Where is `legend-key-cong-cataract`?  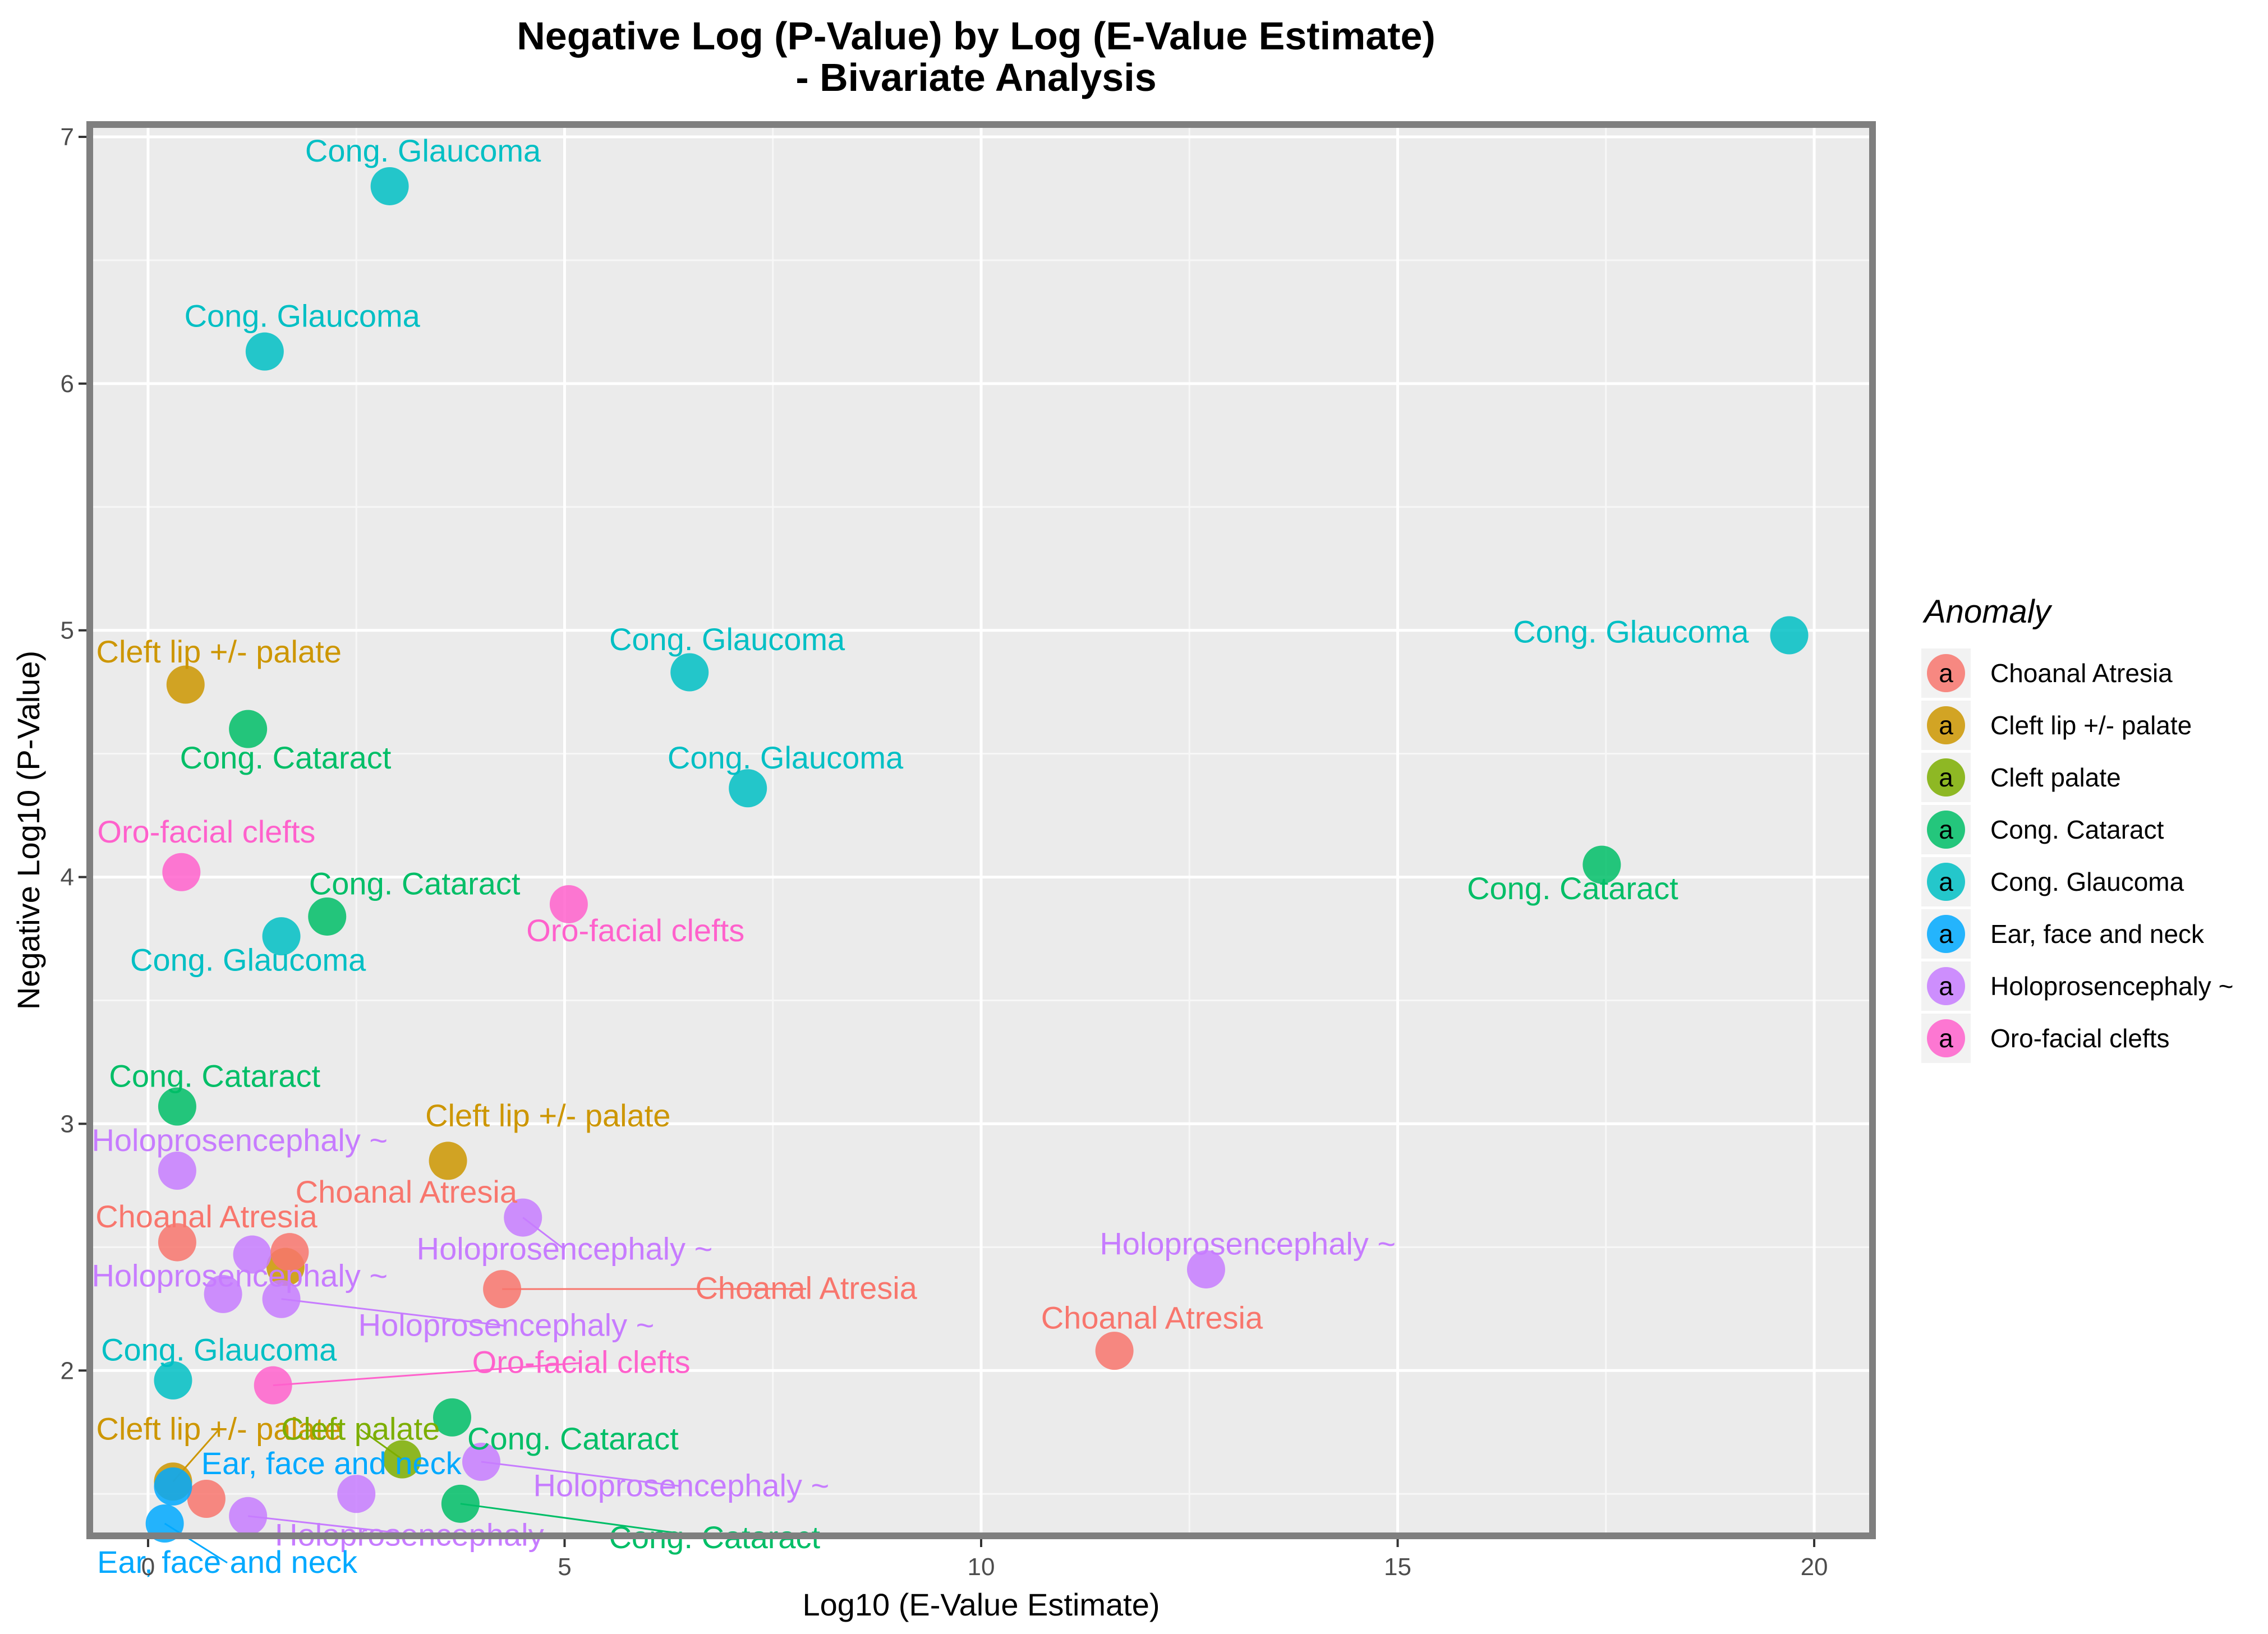 legend-key-cong-cataract is located at coordinates (1946, 830).